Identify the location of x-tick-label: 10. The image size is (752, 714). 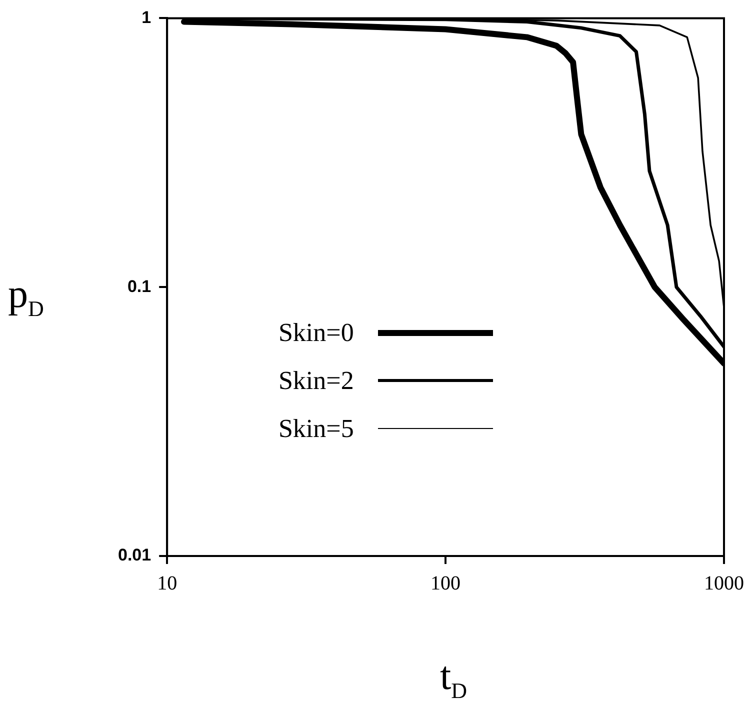
(167, 583).